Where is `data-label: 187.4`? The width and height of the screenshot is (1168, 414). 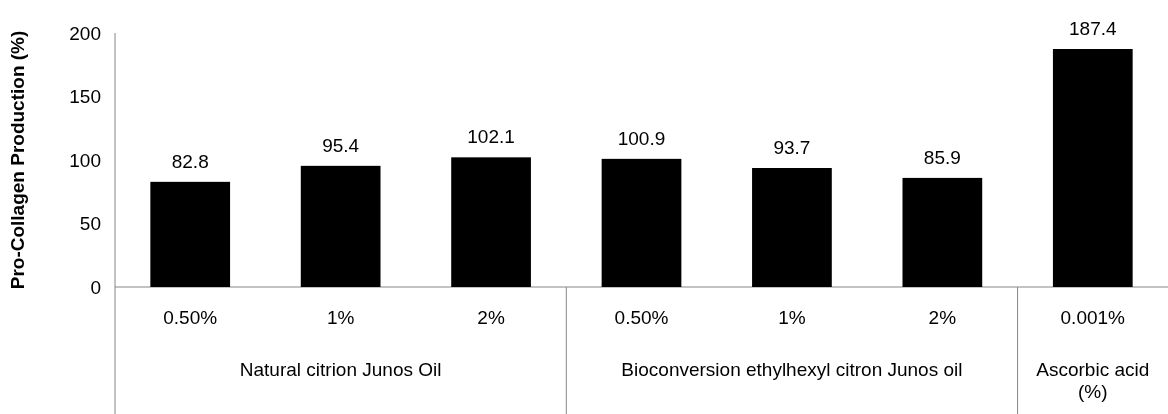
data-label: 187.4 is located at coordinates (1093, 28).